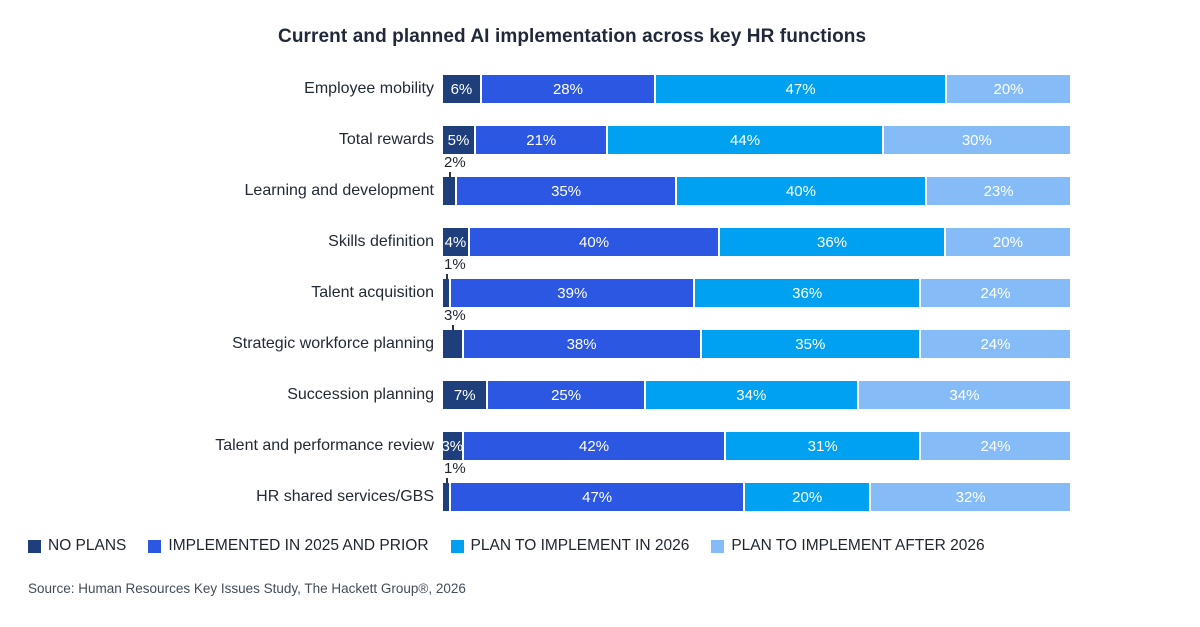  What do you see at coordinates (369, 88) in the screenshot?
I see `category-label: Employee mobility` at bounding box center [369, 88].